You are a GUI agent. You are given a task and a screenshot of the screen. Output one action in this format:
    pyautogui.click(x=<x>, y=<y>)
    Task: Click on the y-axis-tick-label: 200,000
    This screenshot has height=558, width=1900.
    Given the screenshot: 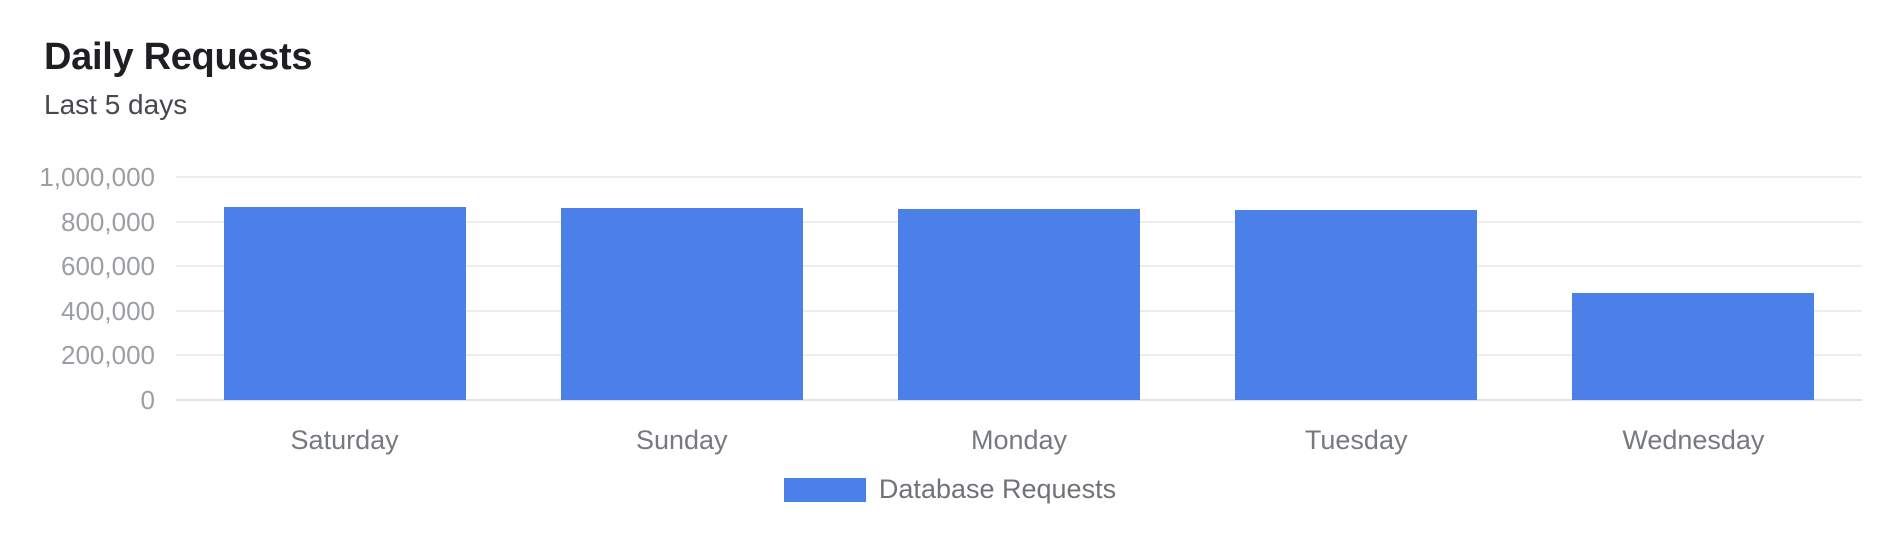 What is the action you would take?
    pyautogui.click(x=108, y=355)
    